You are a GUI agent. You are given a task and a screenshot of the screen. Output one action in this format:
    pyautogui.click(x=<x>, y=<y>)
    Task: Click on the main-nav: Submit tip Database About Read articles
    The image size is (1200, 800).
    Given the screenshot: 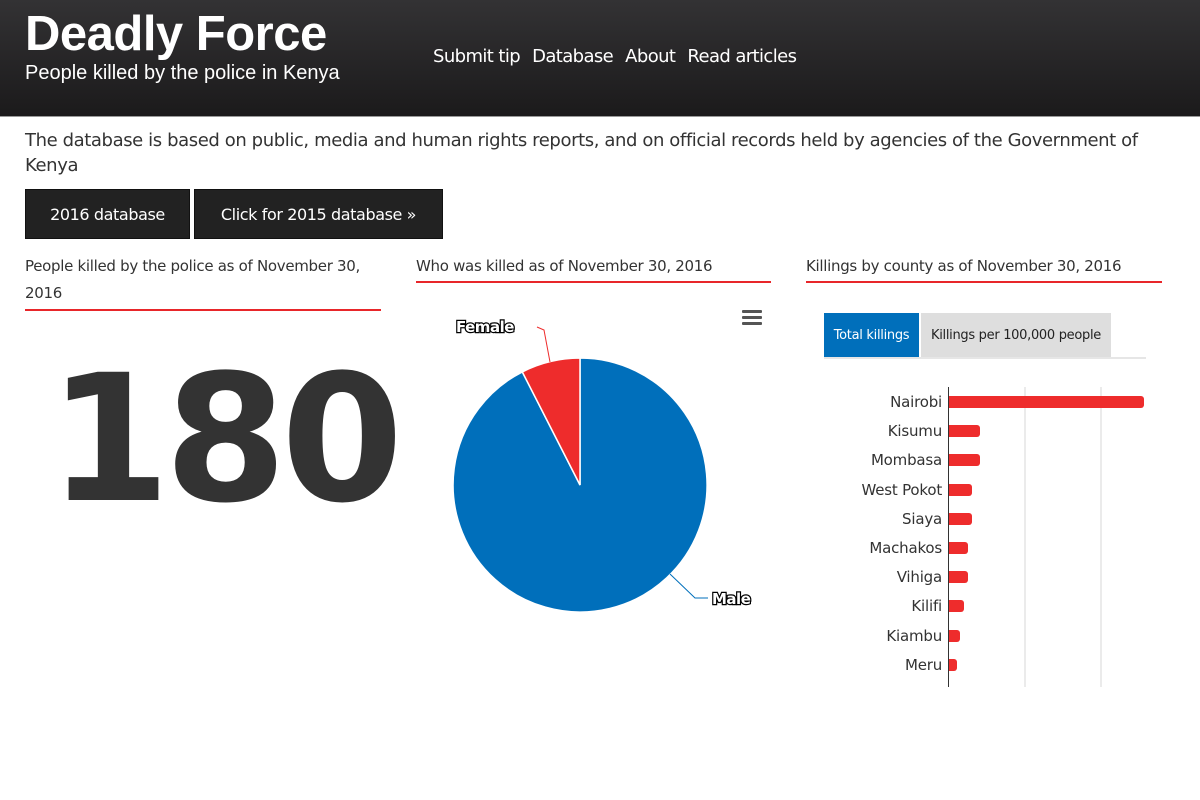 What is the action you would take?
    pyautogui.click(x=615, y=56)
    